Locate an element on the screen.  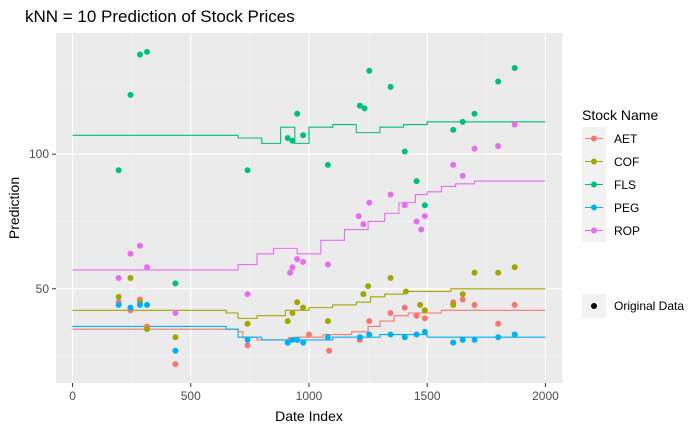
legend-item-cof: COF is located at coordinates (610, 161).